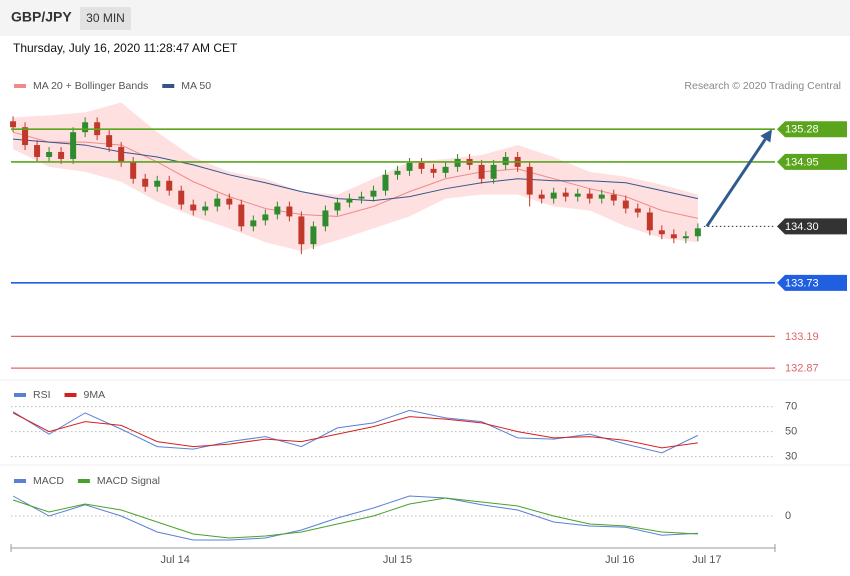 The height and width of the screenshot is (576, 850). Describe the element at coordinates (766, 136) in the screenshot. I see `projection-arrowhead` at that location.